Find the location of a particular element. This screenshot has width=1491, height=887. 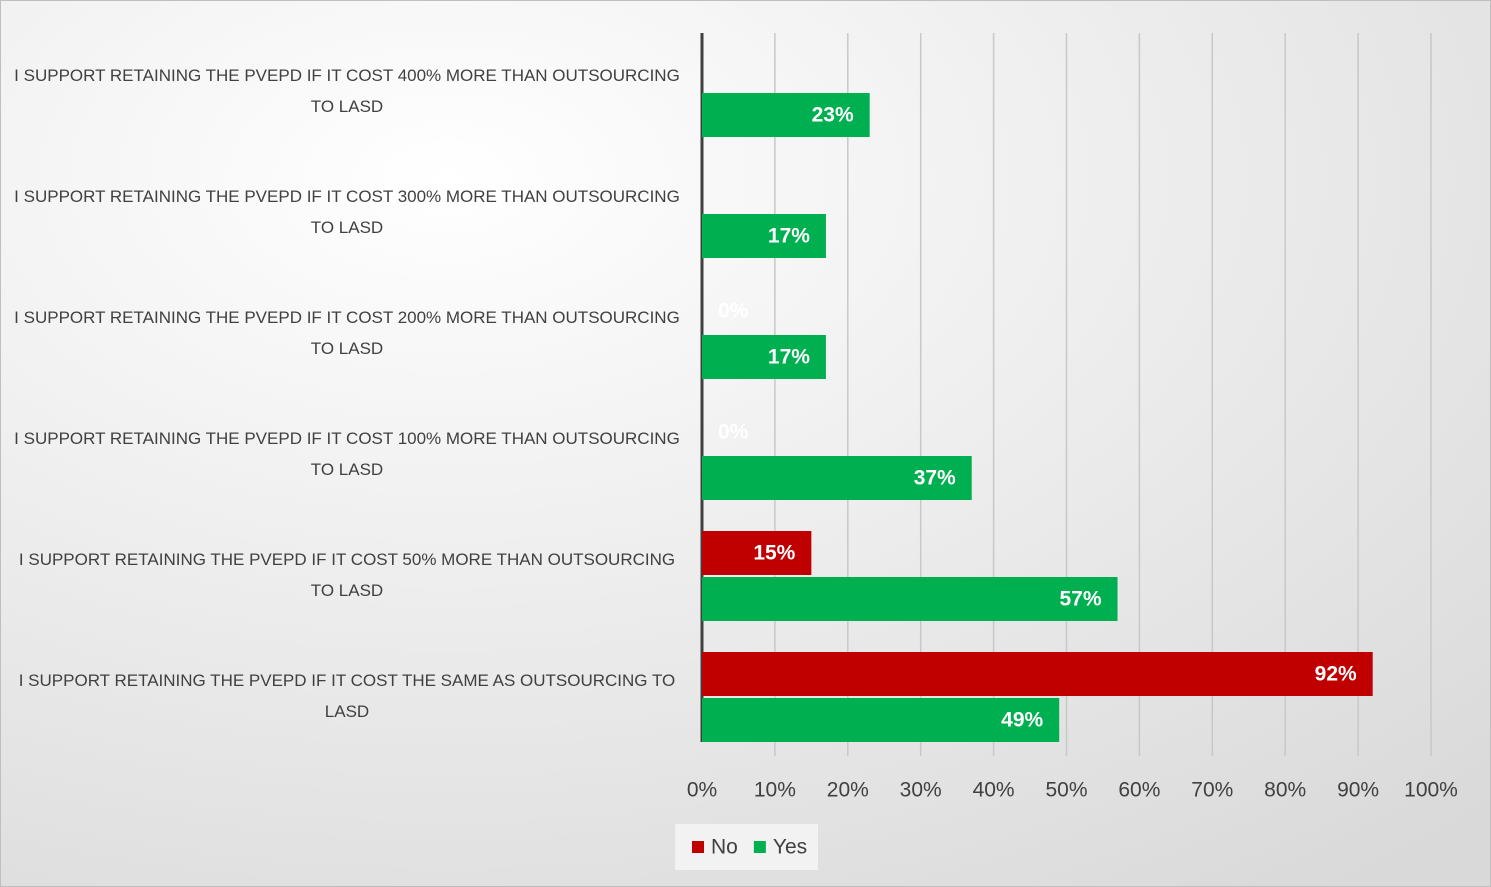

x-tick-label: 10% is located at coordinates (775, 790).